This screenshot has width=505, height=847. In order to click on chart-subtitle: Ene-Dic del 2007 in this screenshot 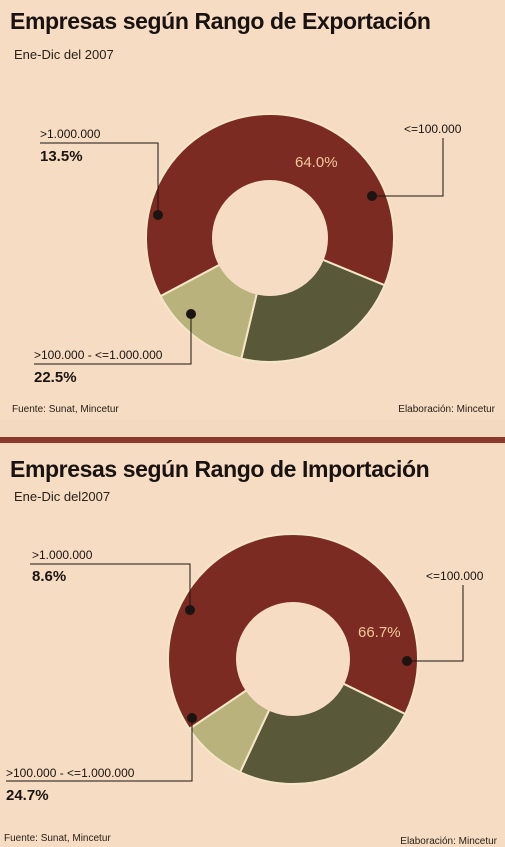, I will do `click(64, 54)`.